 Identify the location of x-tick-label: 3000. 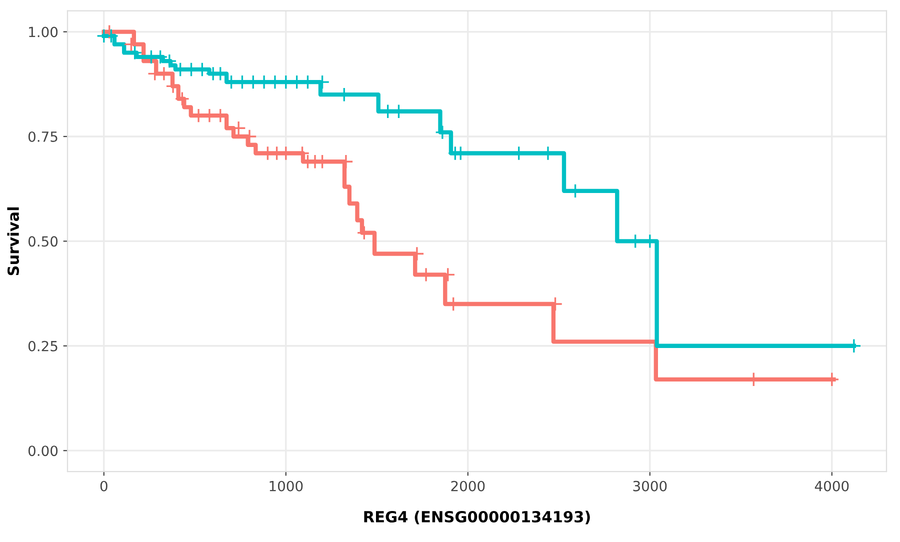
(650, 486).